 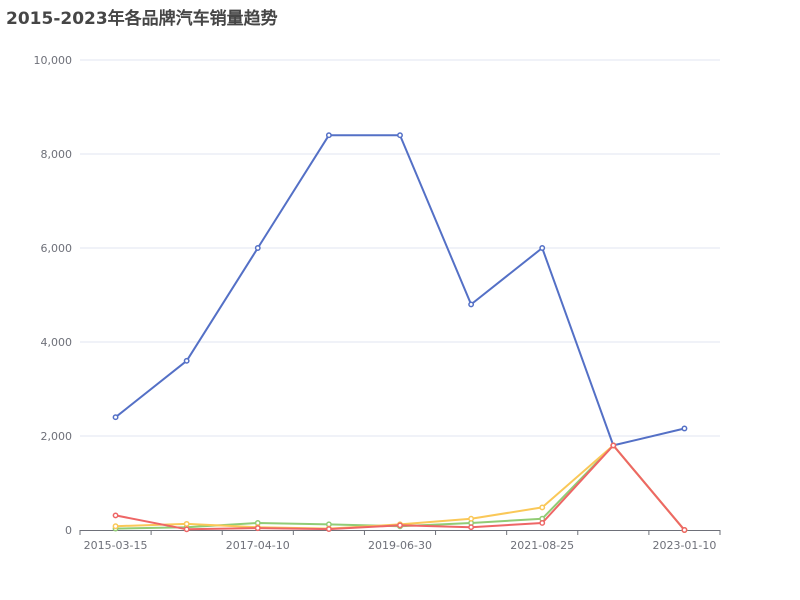 What do you see at coordinates (258, 545) in the screenshot?
I see `x-tick-label: 2017-04-10` at bounding box center [258, 545].